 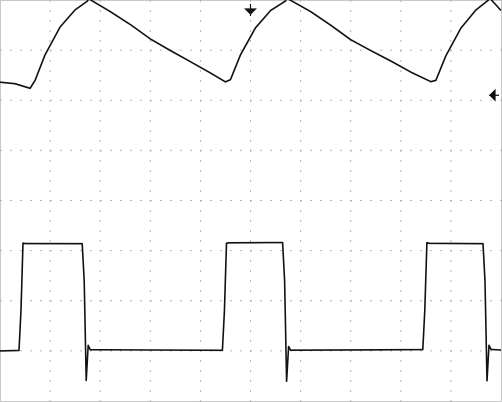 What do you see at coordinates (371, 53) in the screenshot?
I see `markers` at bounding box center [371, 53].